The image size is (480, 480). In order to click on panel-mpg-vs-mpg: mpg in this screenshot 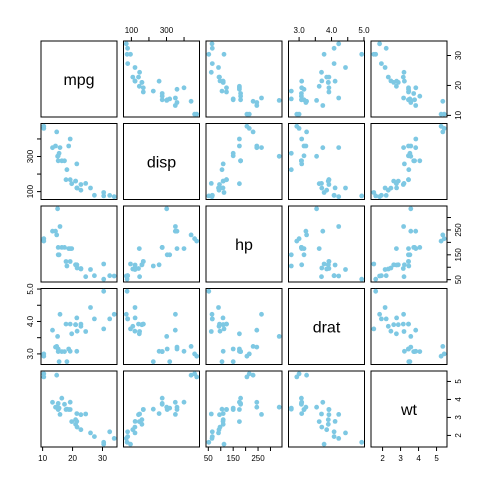, I will do `click(79, 79)`.